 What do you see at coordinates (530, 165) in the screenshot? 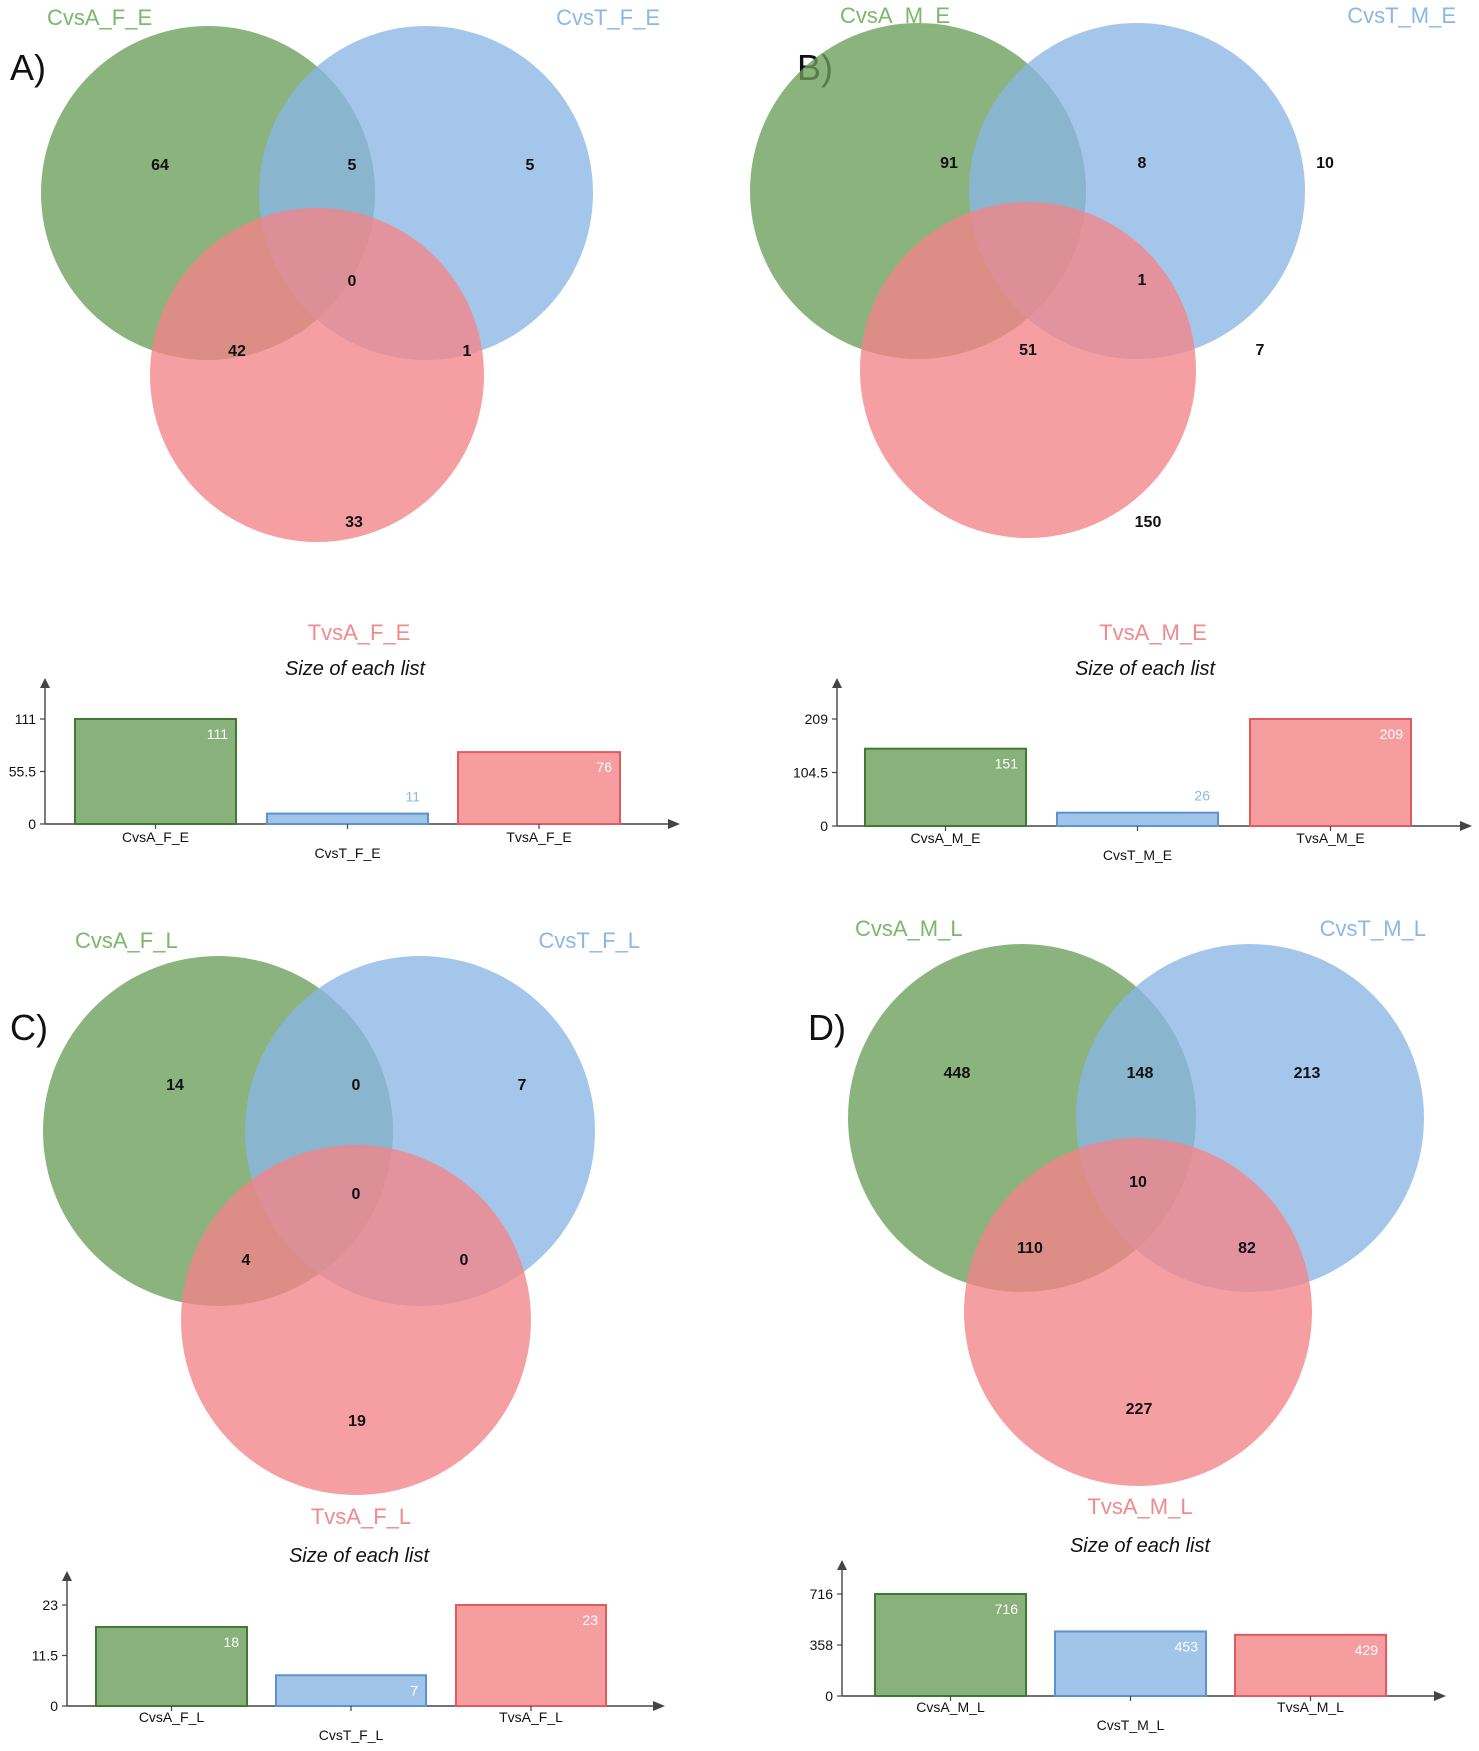
I see `venn-region-only-2: 5` at bounding box center [530, 165].